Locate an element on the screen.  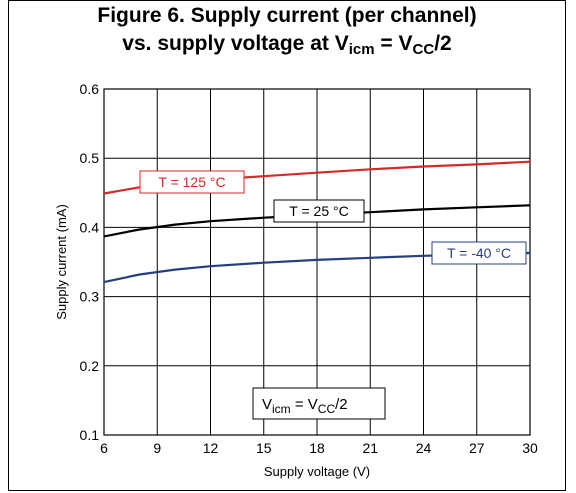
x-tick-label: 6 is located at coordinates (104, 448).